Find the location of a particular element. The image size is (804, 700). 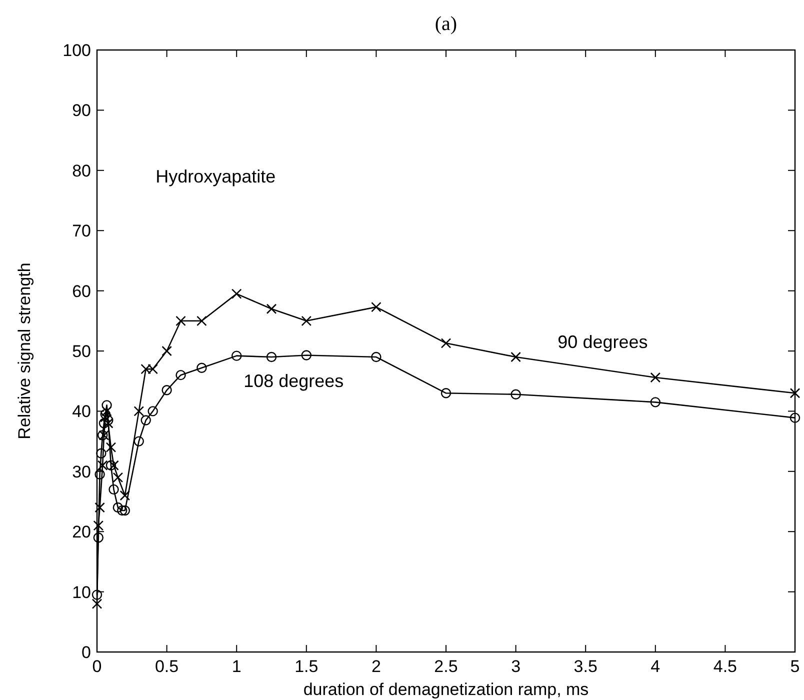

y-tick-label: 70 is located at coordinates (81, 231).